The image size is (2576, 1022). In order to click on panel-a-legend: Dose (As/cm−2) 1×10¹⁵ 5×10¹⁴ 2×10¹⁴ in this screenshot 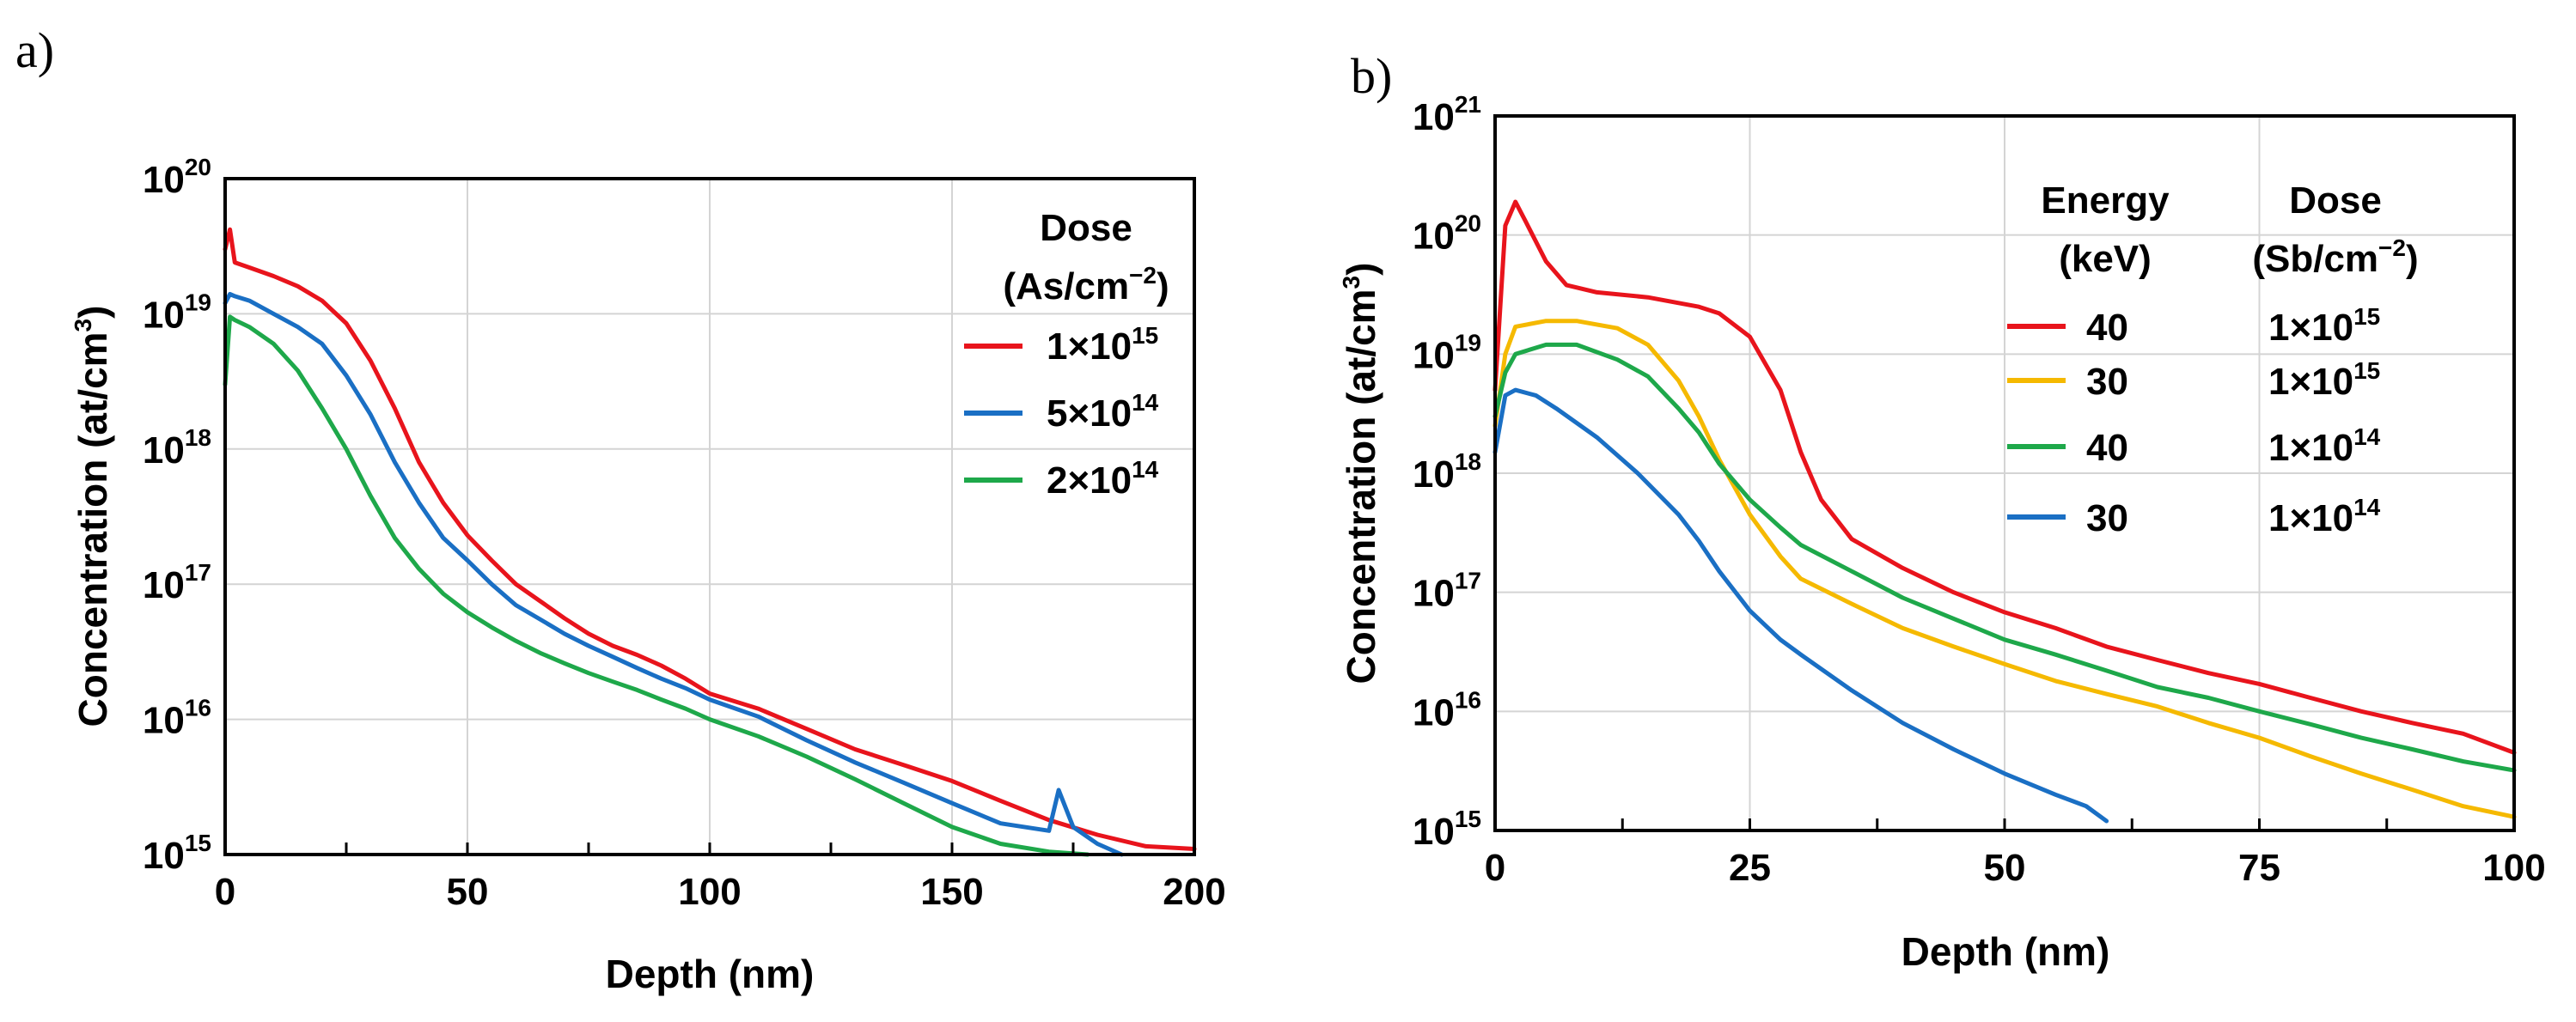, I will do `click(1066, 354)`.